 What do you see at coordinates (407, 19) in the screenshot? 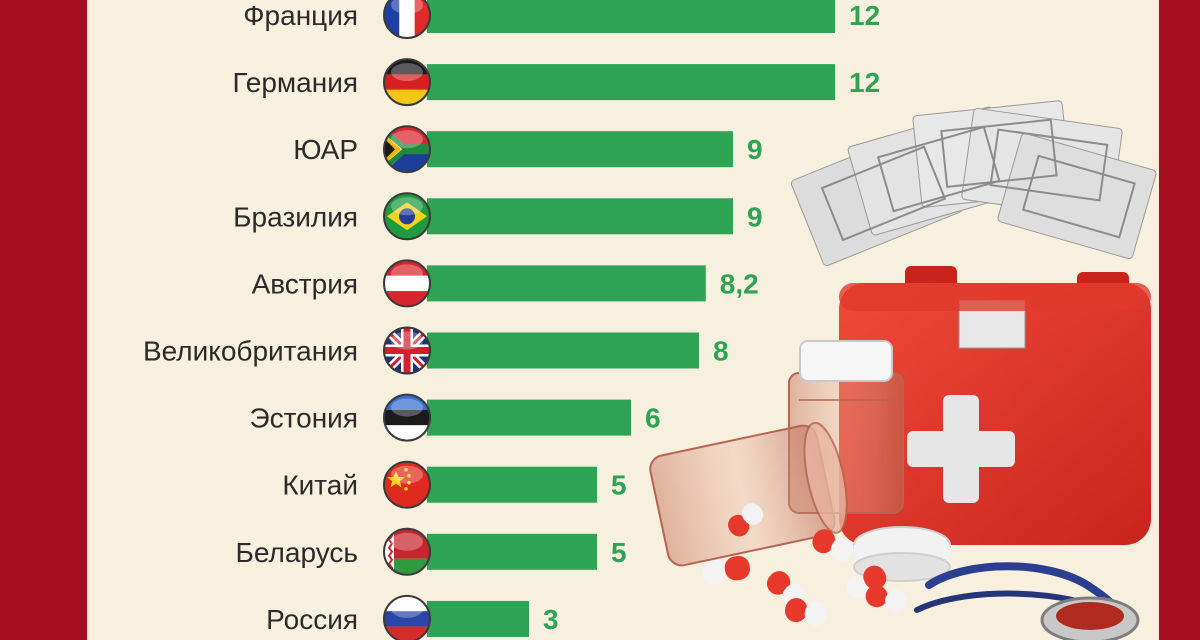
I see `flag-france-icon` at bounding box center [407, 19].